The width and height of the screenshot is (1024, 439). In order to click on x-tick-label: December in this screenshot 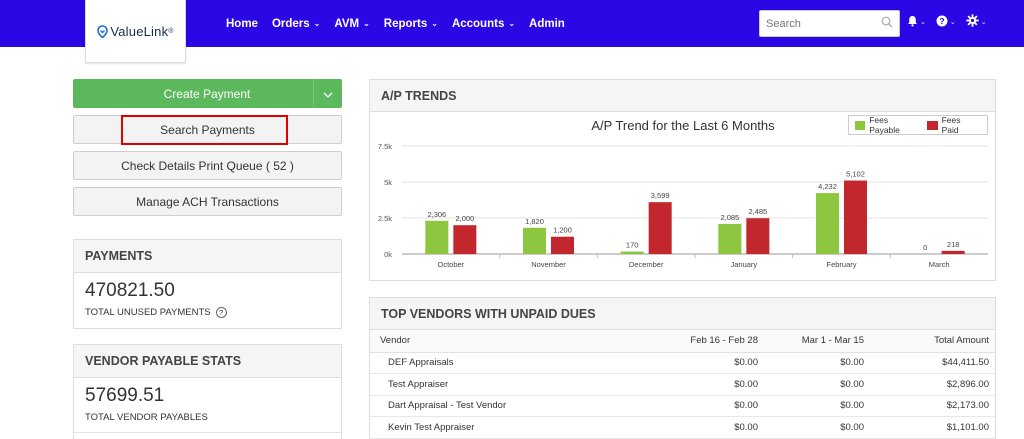, I will do `click(646, 264)`.